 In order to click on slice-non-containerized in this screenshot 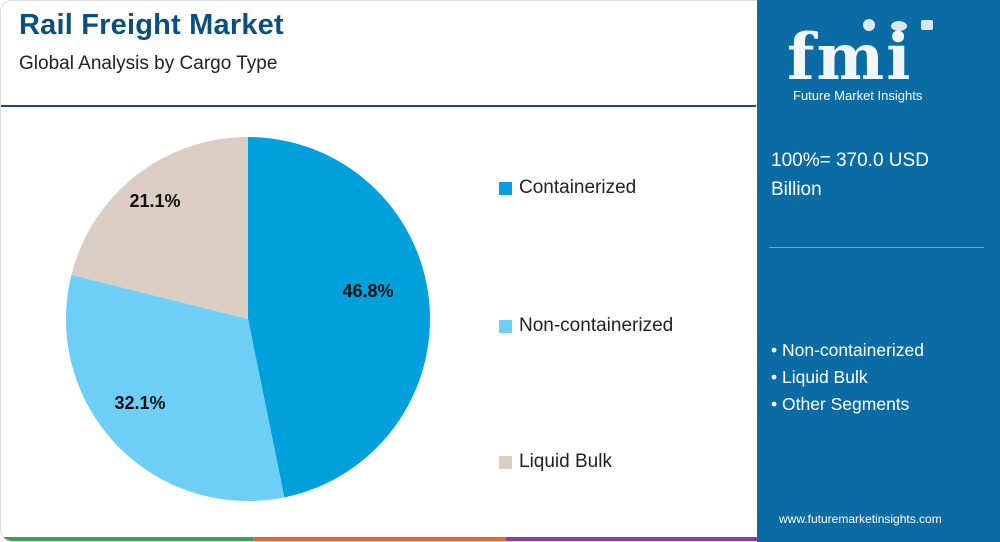, I will do `click(175, 387)`.